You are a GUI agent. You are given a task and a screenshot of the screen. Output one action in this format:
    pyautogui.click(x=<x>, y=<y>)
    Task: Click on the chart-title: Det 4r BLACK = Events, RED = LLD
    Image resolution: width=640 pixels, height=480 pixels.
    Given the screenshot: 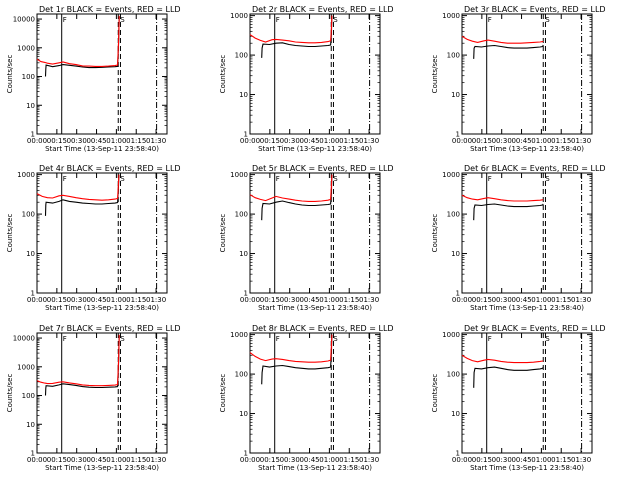 What is the action you would take?
    pyautogui.click(x=110, y=168)
    